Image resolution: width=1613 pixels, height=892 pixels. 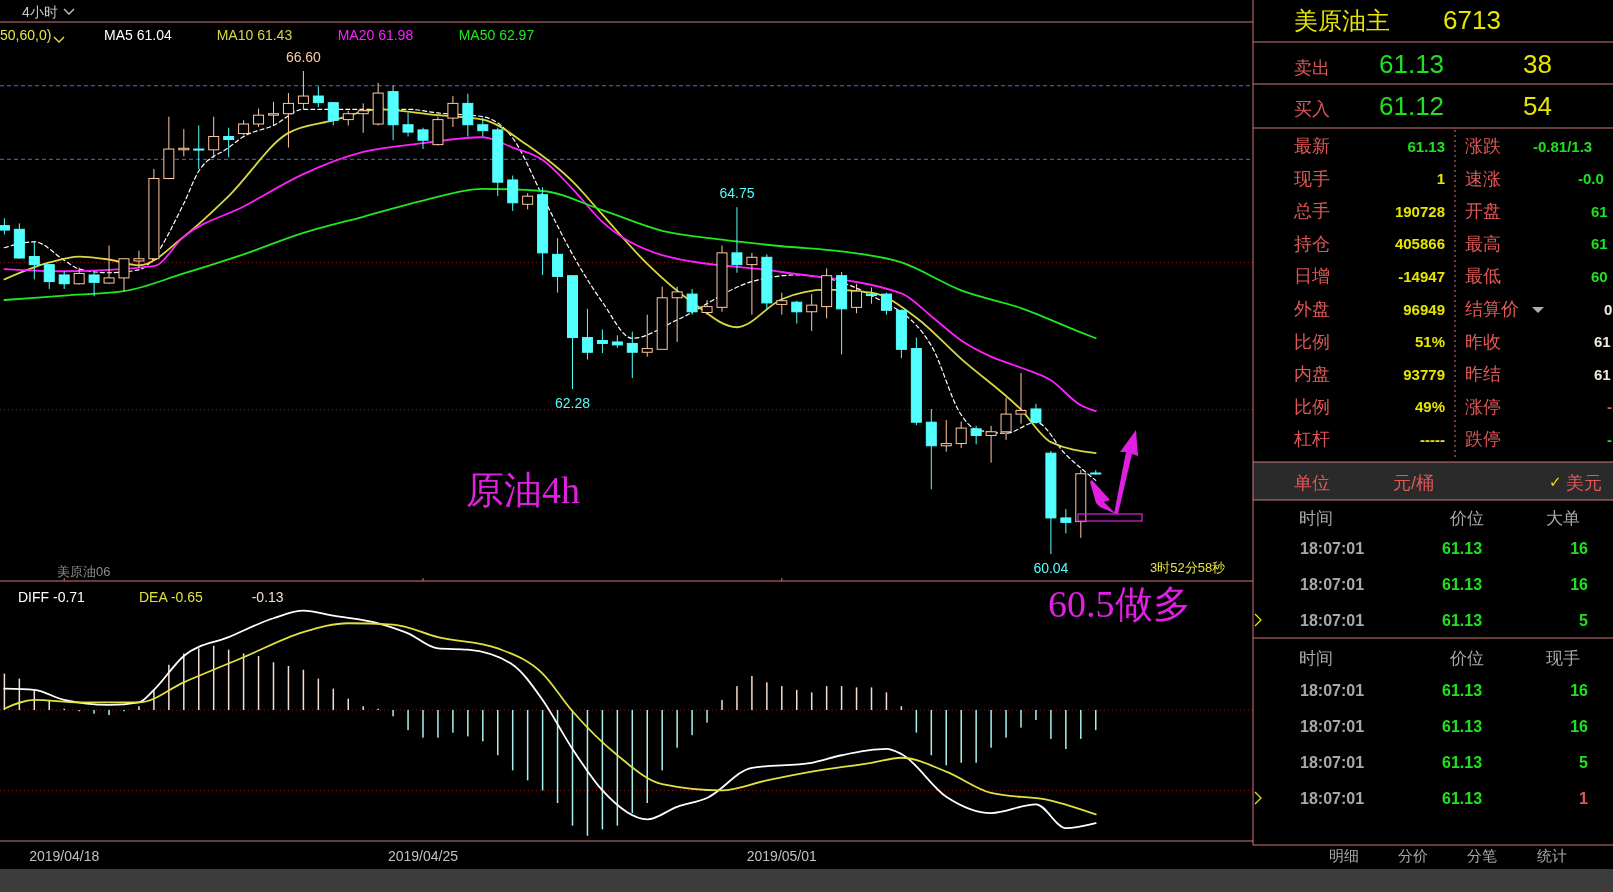 What do you see at coordinates (138, 35) in the screenshot?
I see `text: MA5 61.04` at bounding box center [138, 35].